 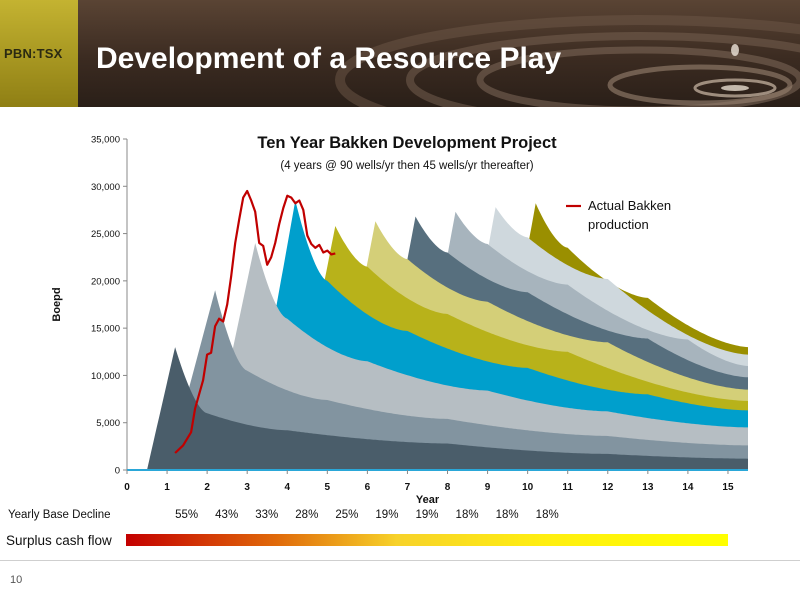 What do you see at coordinates (307, 515) in the screenshot?
I see `decline-value: 28%` at bounding box center [307, 515].